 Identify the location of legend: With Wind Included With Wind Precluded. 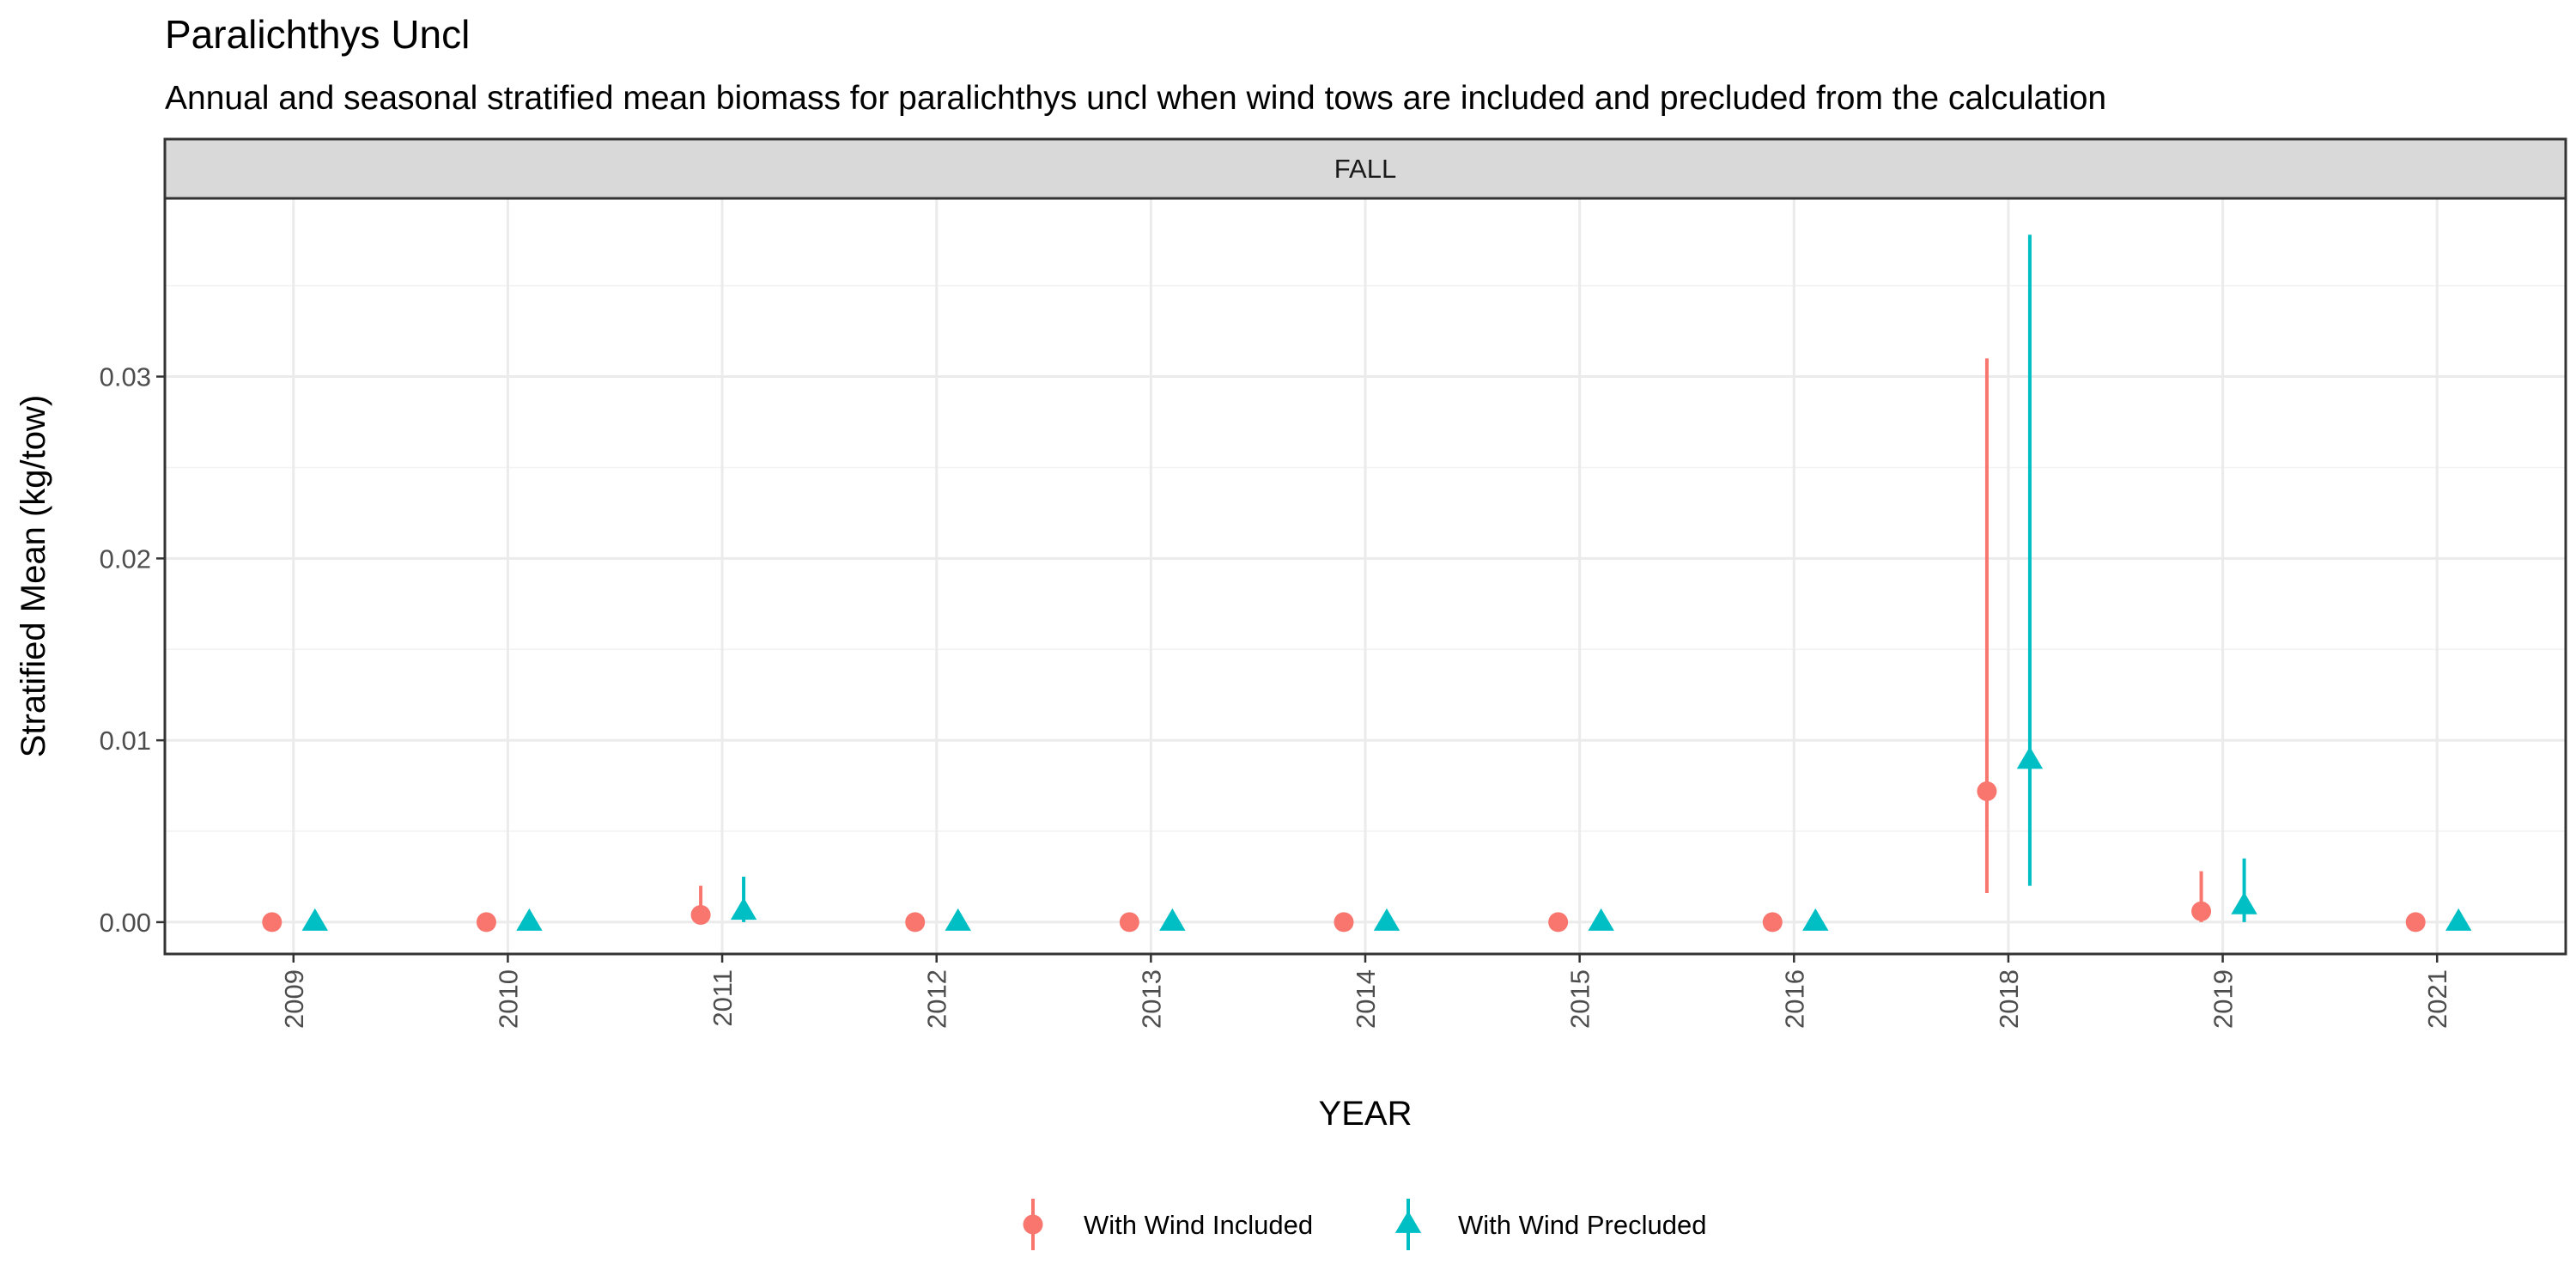
(1364, 1224).